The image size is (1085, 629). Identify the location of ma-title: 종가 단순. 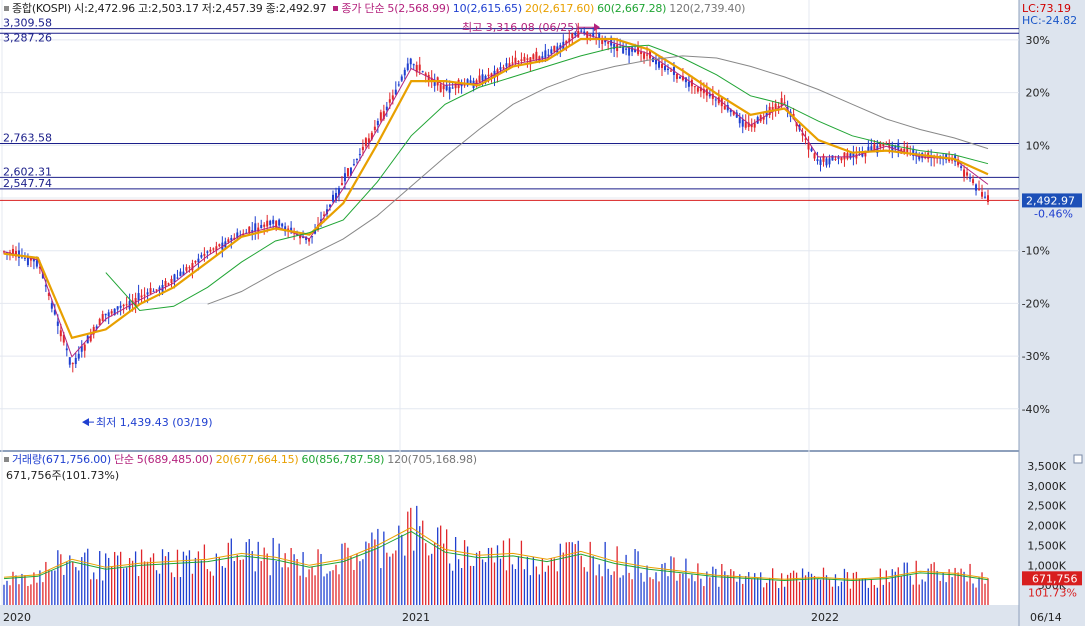
(363, 8).